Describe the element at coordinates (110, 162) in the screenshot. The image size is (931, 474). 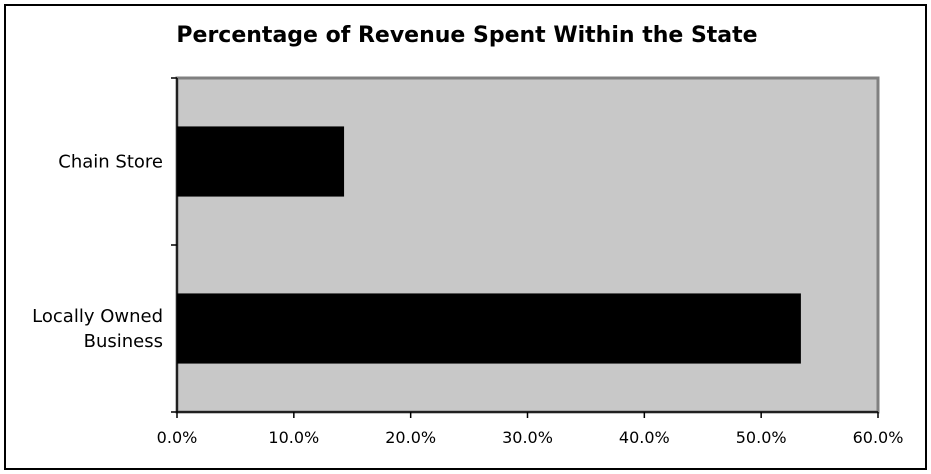
I see `category-label: Chain Store` at that location.